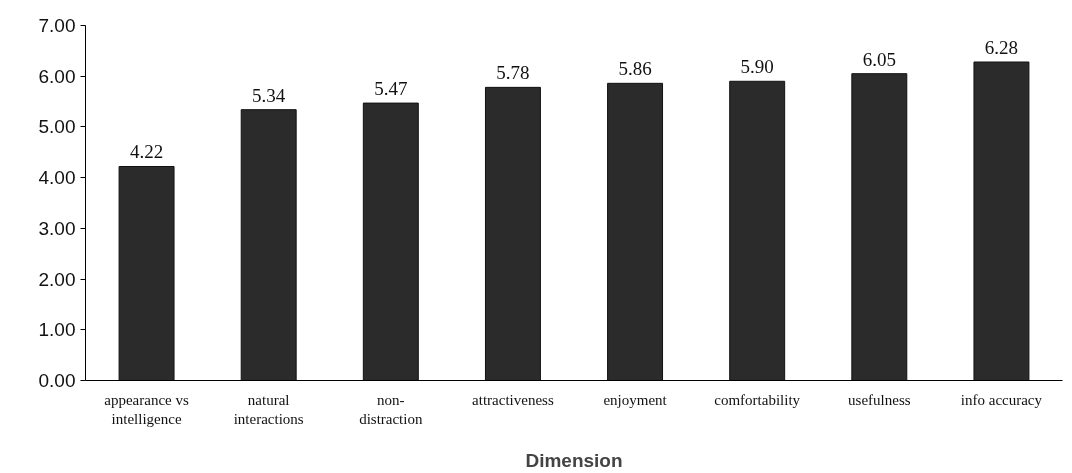 This screenshot has height=473, width=1072. Describe the element at coordinates (574, 460) in the screenshot. I see `x-axis-title: Dimension` at that location.